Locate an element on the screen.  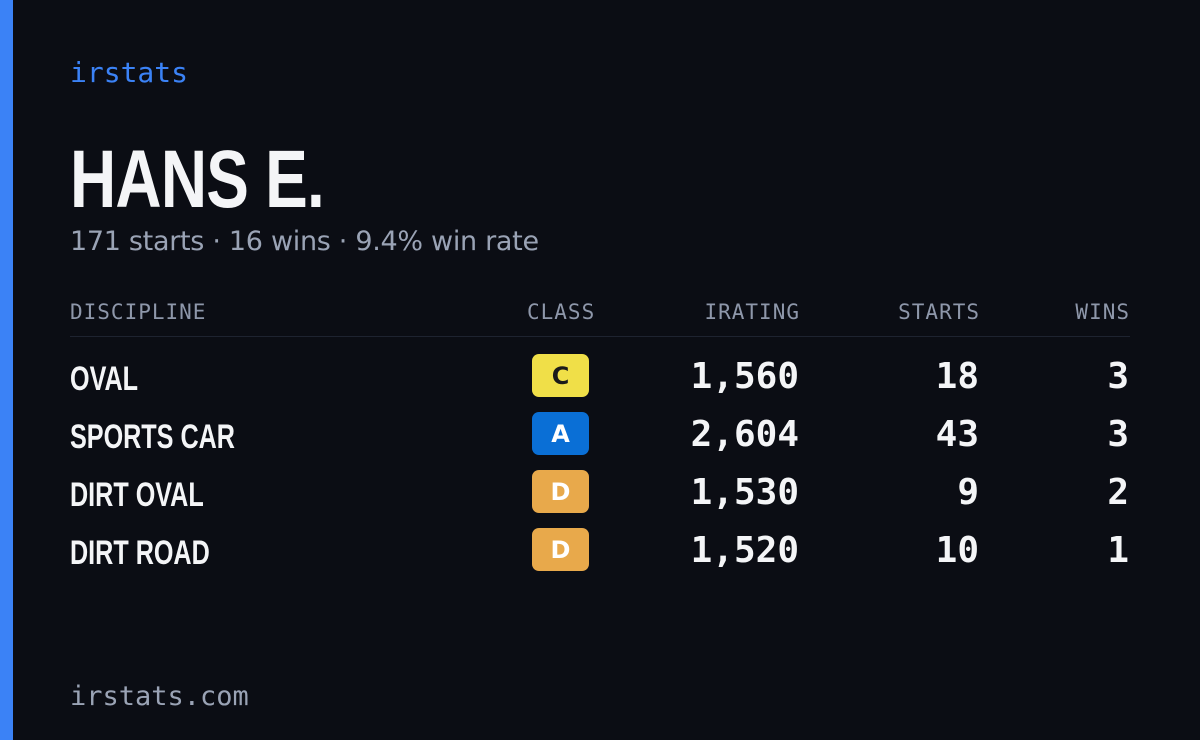
starts-value: 43 is located at coordinates (957, 434).